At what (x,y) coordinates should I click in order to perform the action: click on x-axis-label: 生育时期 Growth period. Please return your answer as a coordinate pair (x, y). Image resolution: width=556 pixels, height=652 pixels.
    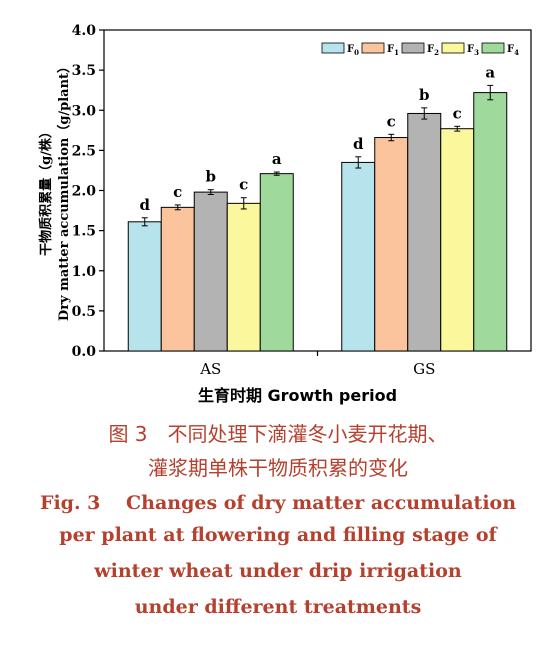
    Looking at the image, I should click on (297, 395).